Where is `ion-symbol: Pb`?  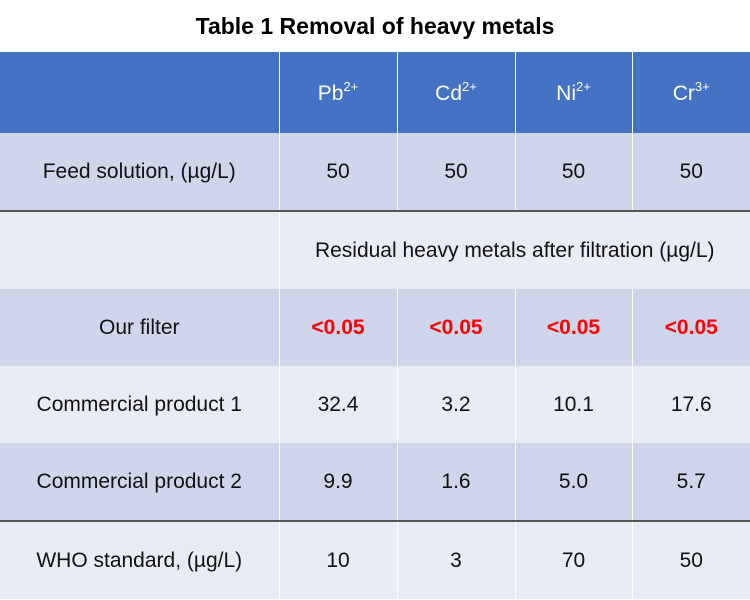 ion-symbol: Pb is located at coordinates (330, 93).